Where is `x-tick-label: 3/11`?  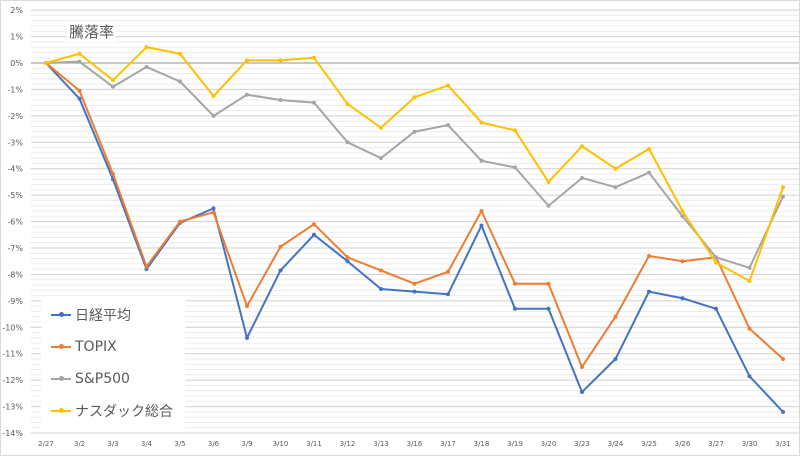
x-tick-label: 3/11 is located at coordinates (314, 444).